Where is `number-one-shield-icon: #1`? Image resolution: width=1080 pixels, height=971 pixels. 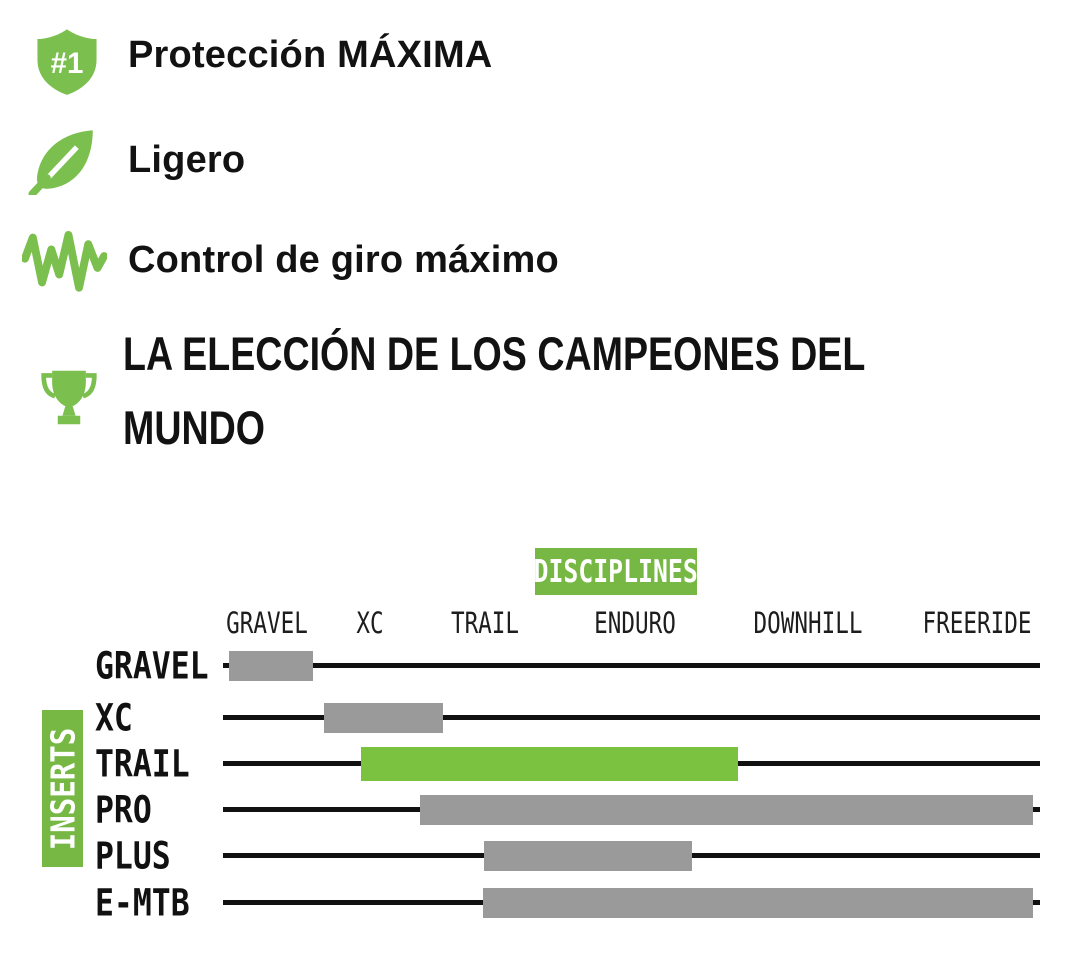
number-one-shield-icon: #1 is located at coordinates (67, 62).